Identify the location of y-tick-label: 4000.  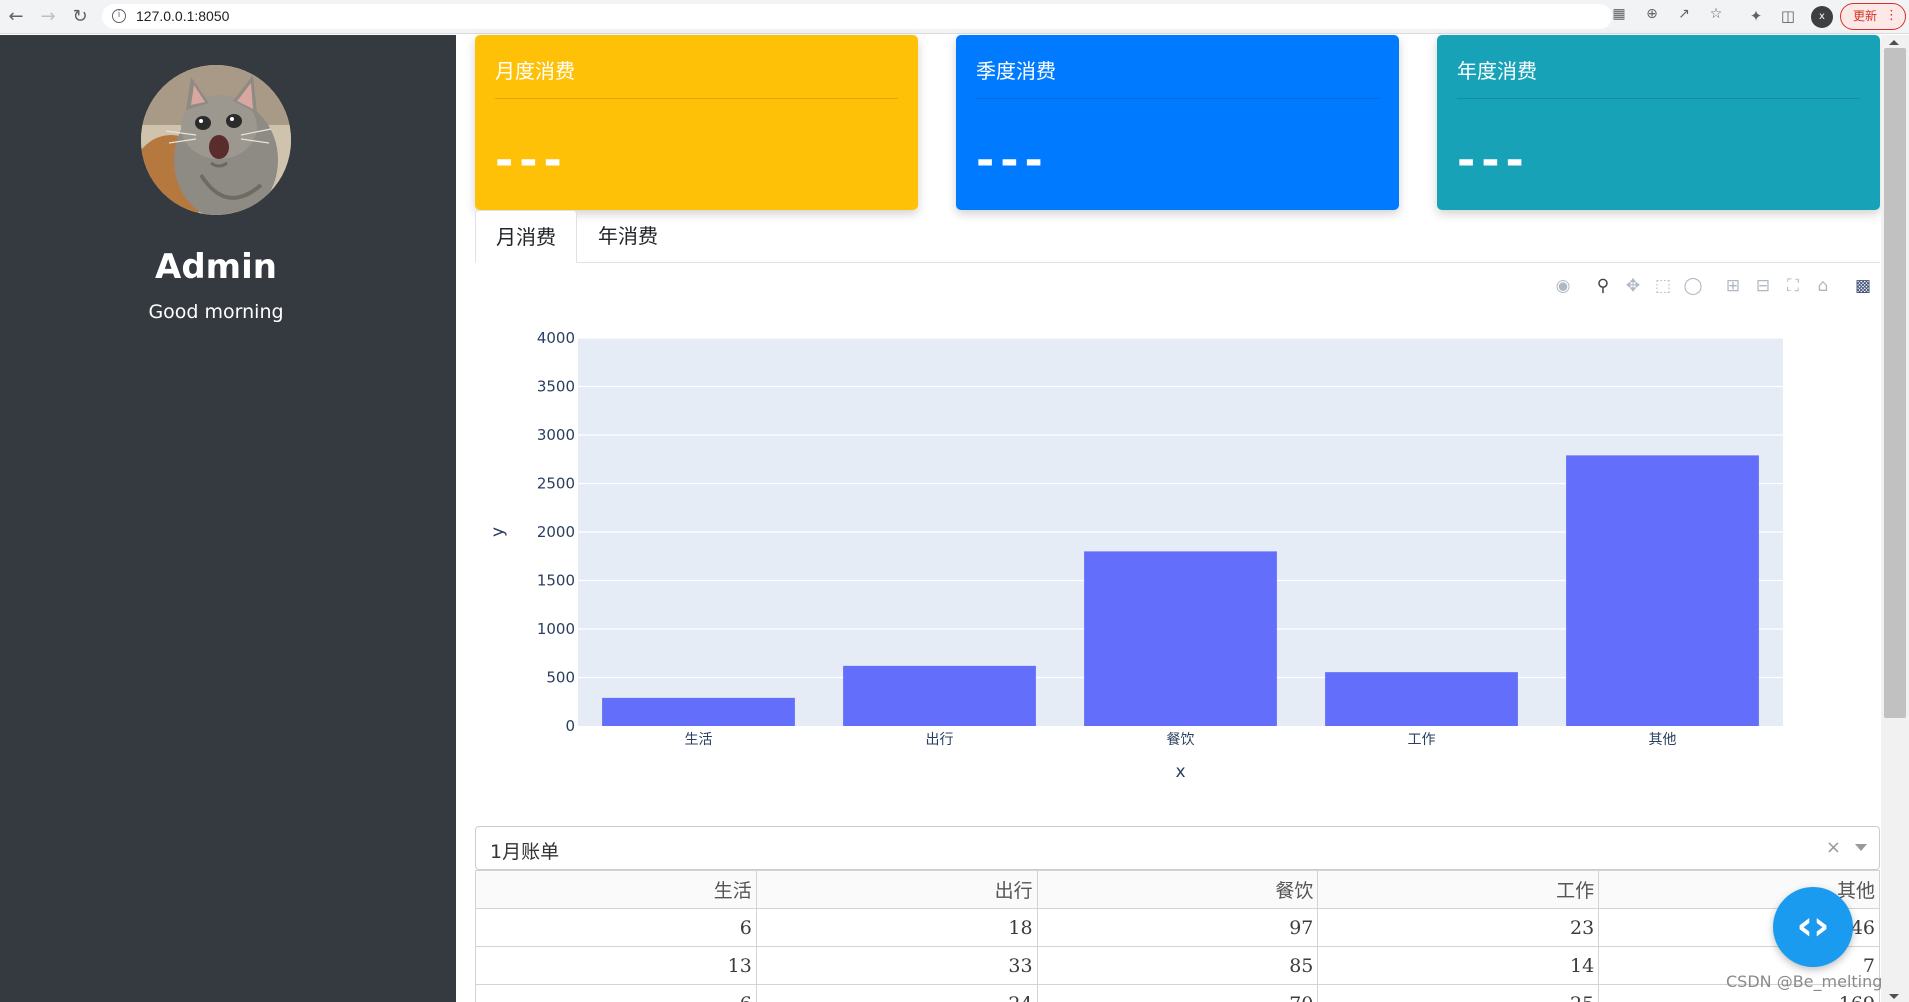
(556, 338).